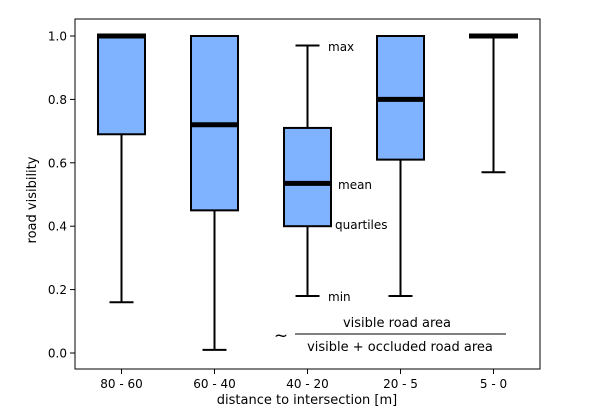 Image resolution: width=598 pixels, height=420 pixels. I want to click on formula-tilde: ~, so click(281, 336).